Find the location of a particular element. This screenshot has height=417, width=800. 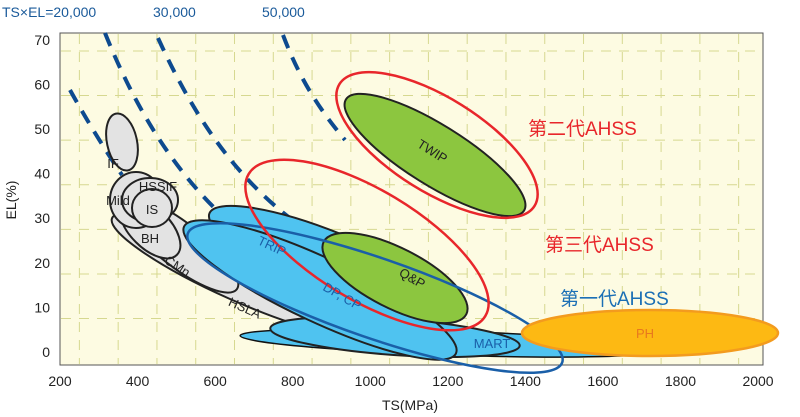

x-tick-label: 1200 is located at coordinates (447, 381).